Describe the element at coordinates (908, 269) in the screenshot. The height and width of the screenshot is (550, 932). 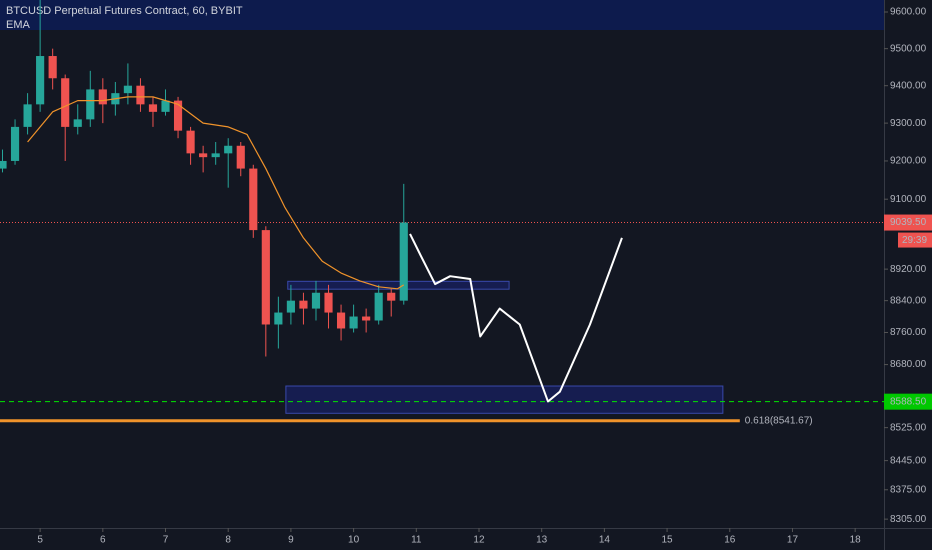
I see `y-tick-label: 8920.00` at that location.